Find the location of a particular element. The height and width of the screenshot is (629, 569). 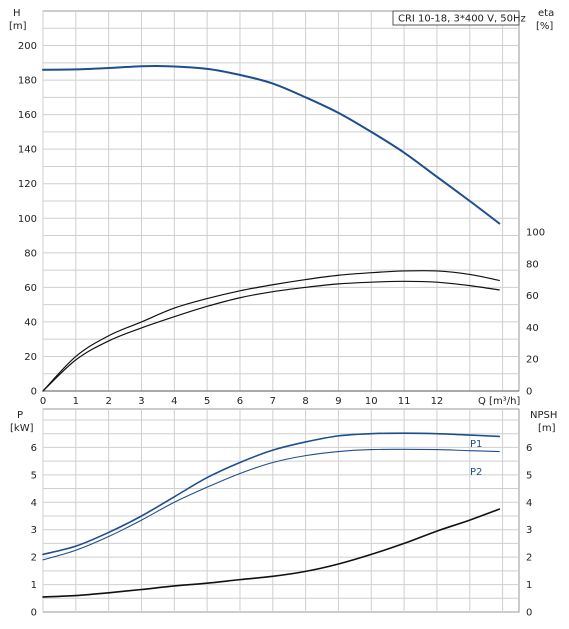

bottom-left-tick-label: 5 is located at coordinates (34, 475).